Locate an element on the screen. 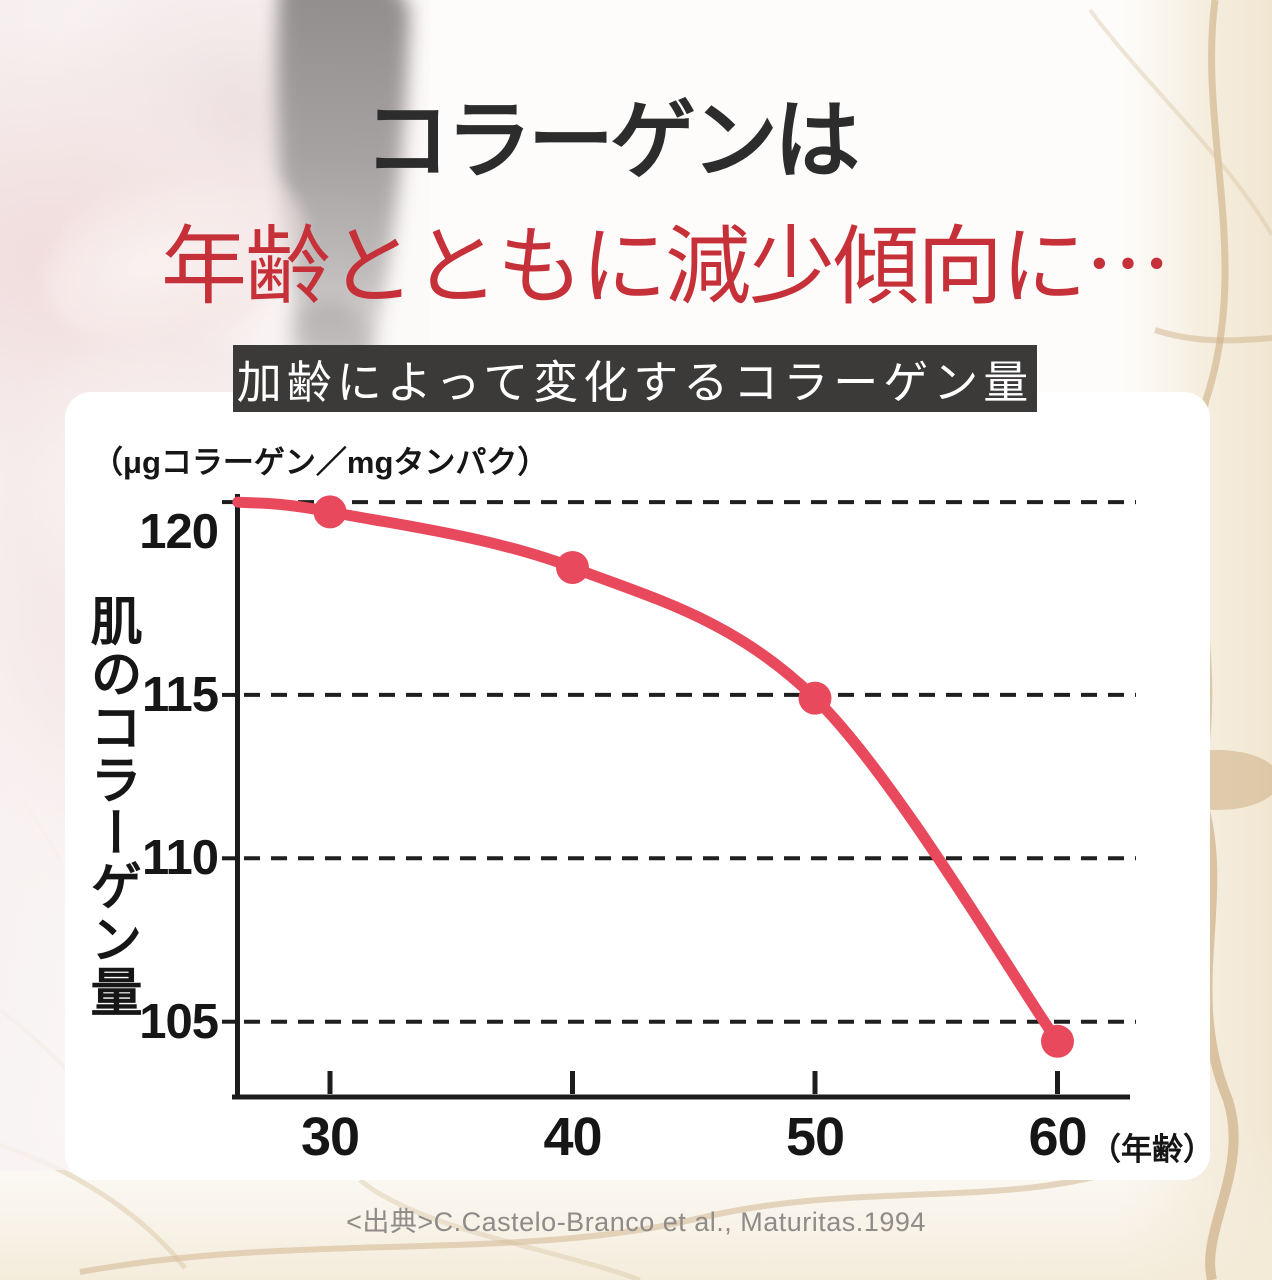  x-axis-unit-label: （年齢） is located at coordinates (1152, 1149).